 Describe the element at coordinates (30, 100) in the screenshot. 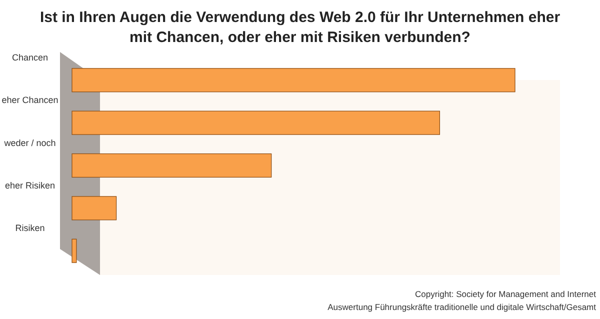

I see `y-tick-label: eher Chancen` at that location.